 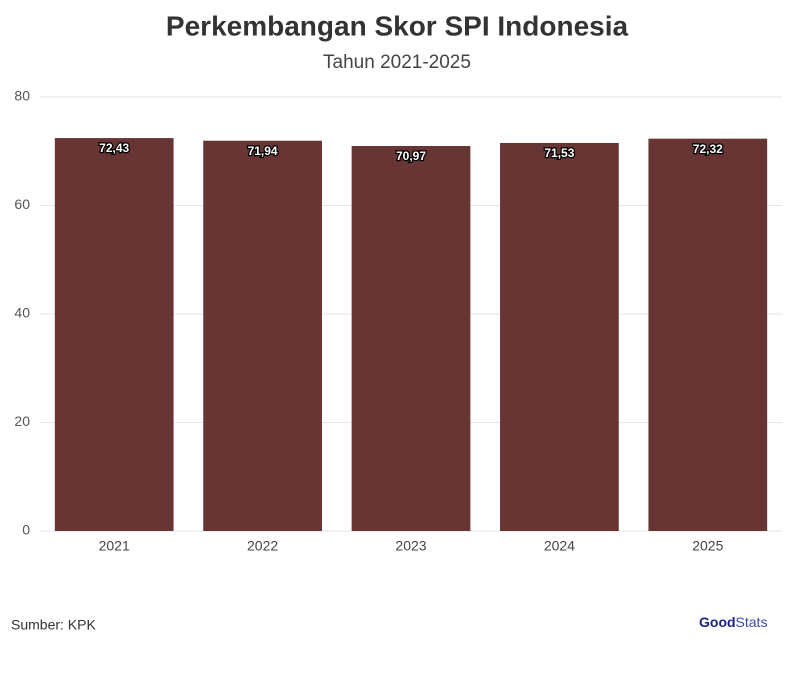 What do you see at coordinates (397, 62) in the screenshot?
I see `chart-subtitle: Tahun 2021-2025` at bounding box center [397, 62].